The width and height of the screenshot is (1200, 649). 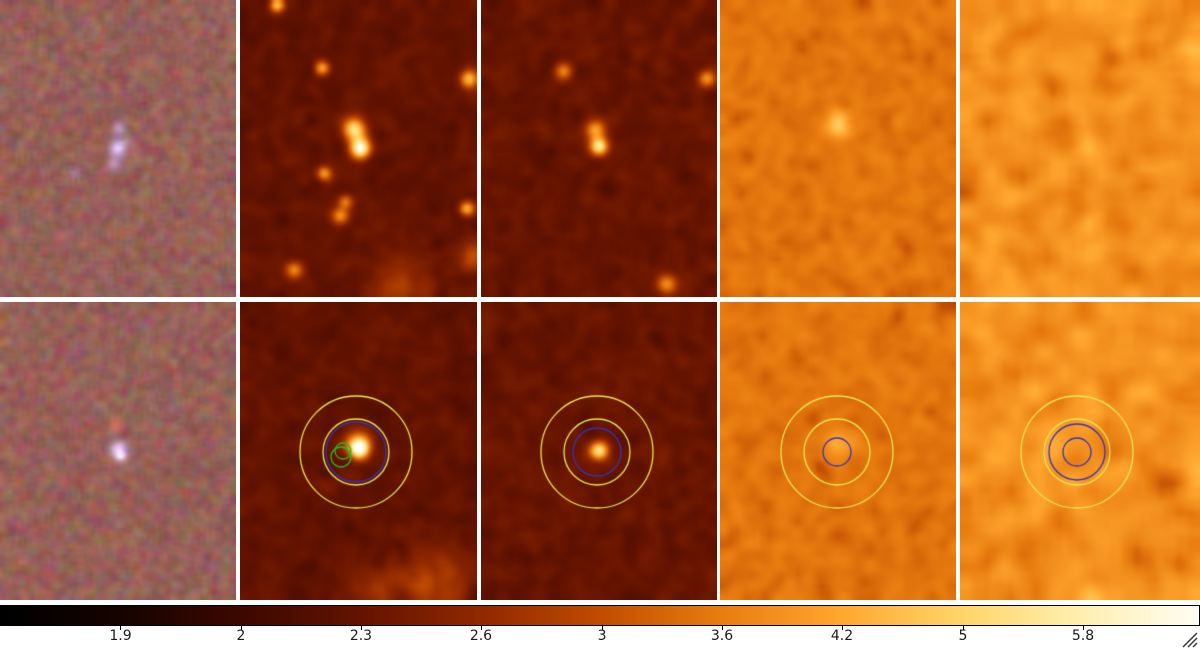 I want to click on band1-aperture-canvas, so click(x=358, y=451).